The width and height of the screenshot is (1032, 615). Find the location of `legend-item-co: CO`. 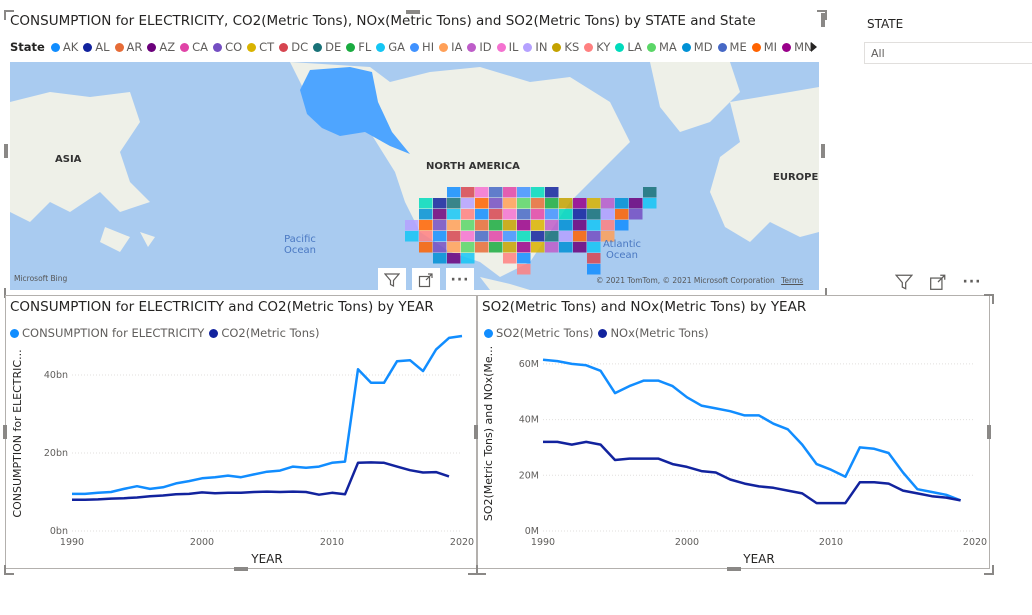

legend-item-co: CO is located at coordinates (227, 47).